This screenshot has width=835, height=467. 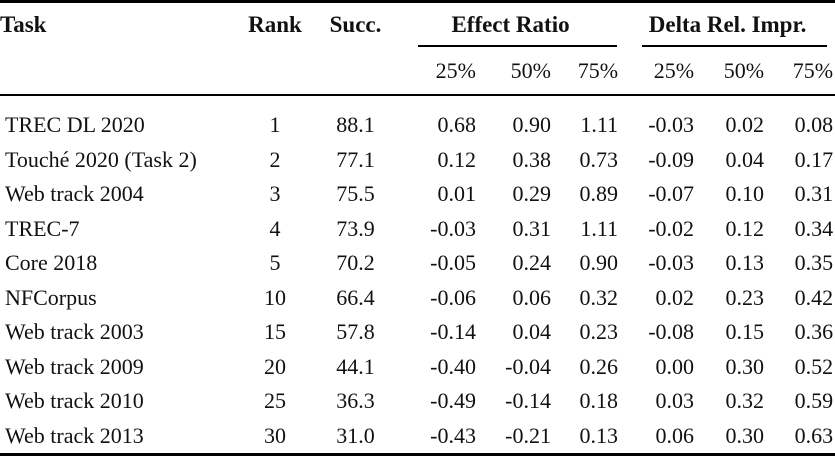 What do you see at coordinates (453, 401) in the screenshot?
I see `cell-er-25: -0.49` at bounding box center [453, 401].